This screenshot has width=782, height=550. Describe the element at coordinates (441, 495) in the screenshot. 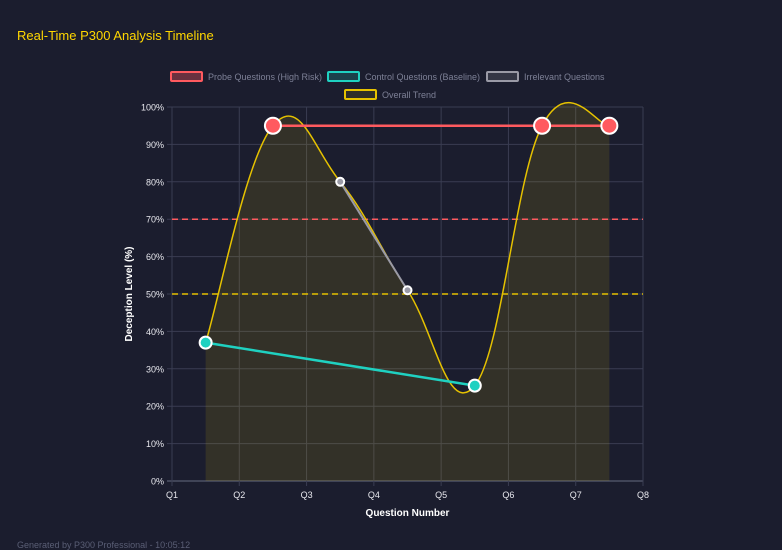

I see `x-tick-label: Q5` at that location.